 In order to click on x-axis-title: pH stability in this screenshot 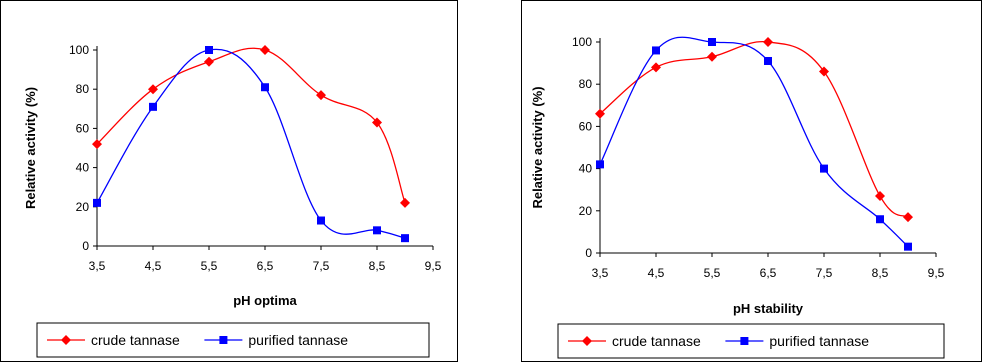, I will do `click(768, 308)`.